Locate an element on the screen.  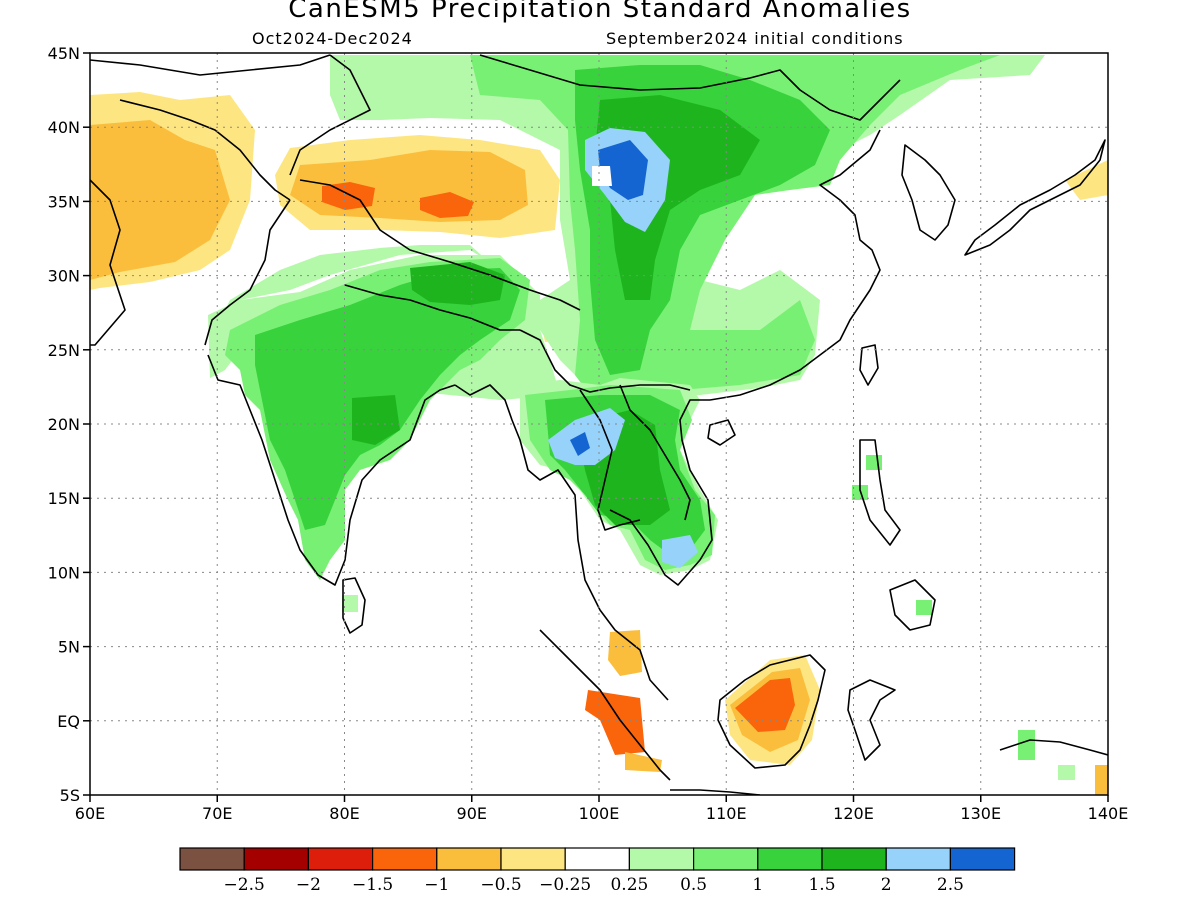
initial-conditions: September2024 initial conditions is located at coordinates (755, 38).